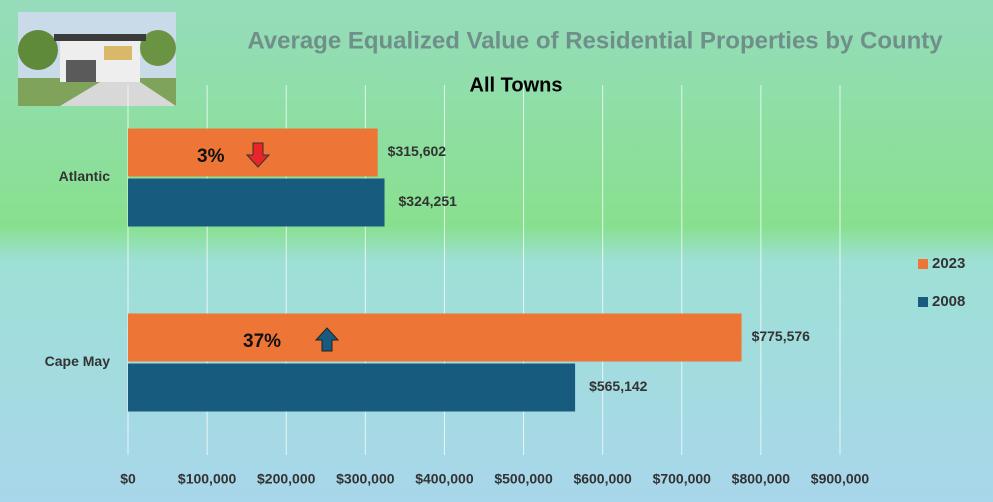  What do you see at coordinates (948, 263) in the screenshot?
I see `legend-label: 2023` at bounding box center [948, 263].